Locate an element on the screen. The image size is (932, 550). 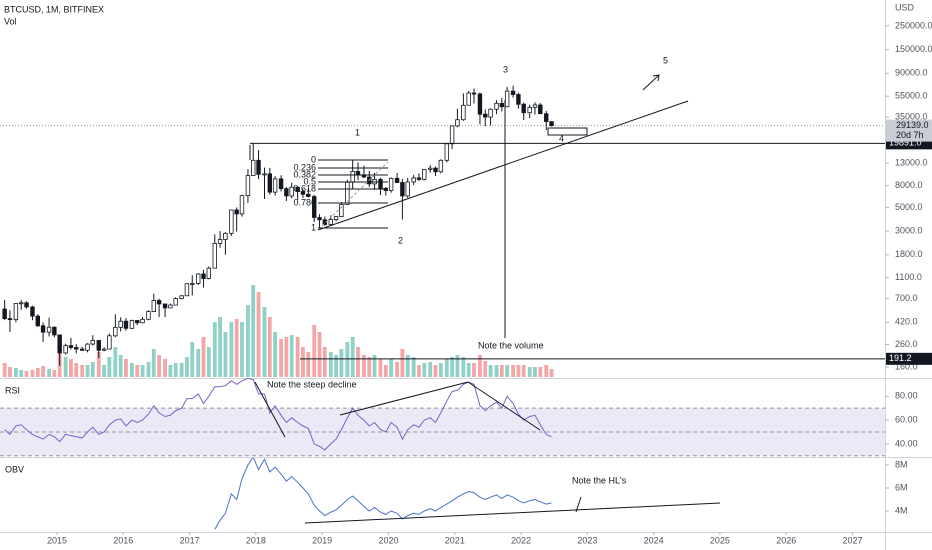
pane-title: OBV is located at coordinates (14, 469).